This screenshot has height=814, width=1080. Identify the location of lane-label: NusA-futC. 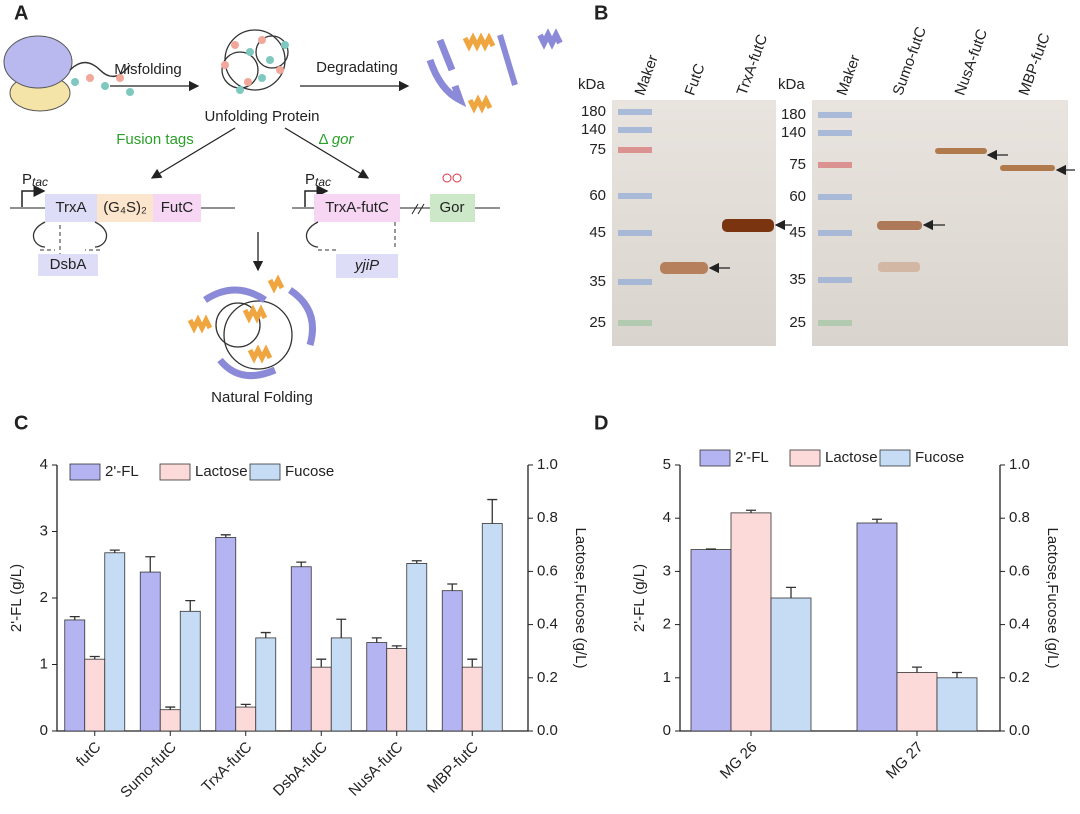
(972, 62).